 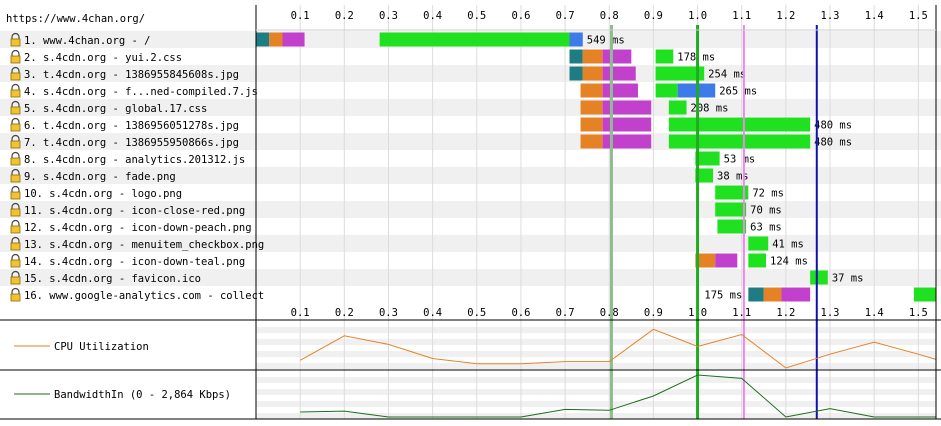 What do you see at coordinates (131, 75) in the screenshot?
I see `request-label: 3. t.4cdn.org - 1386955845608s.jpg` at bounding box center [131, 75].